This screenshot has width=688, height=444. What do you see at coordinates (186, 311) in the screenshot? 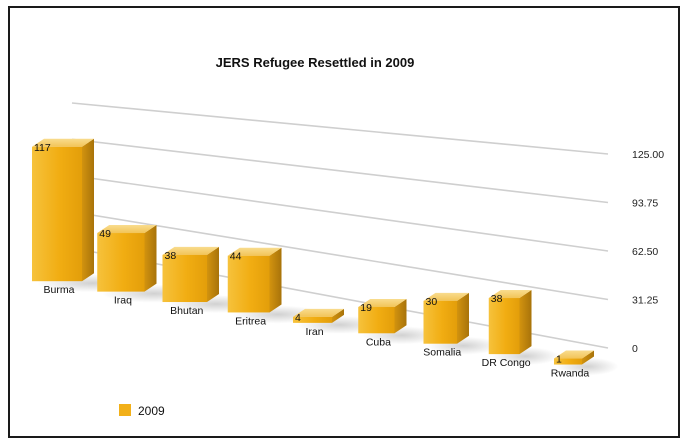
I see `category-label: Bhutan` at bounding box center [186, 311].